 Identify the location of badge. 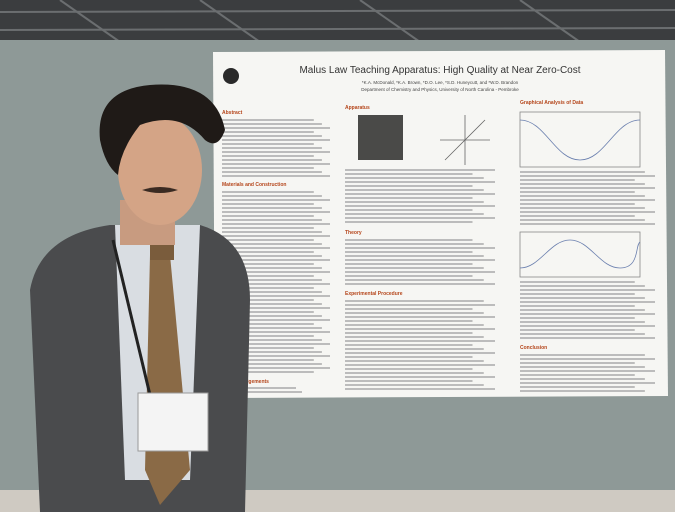
(173, 422).